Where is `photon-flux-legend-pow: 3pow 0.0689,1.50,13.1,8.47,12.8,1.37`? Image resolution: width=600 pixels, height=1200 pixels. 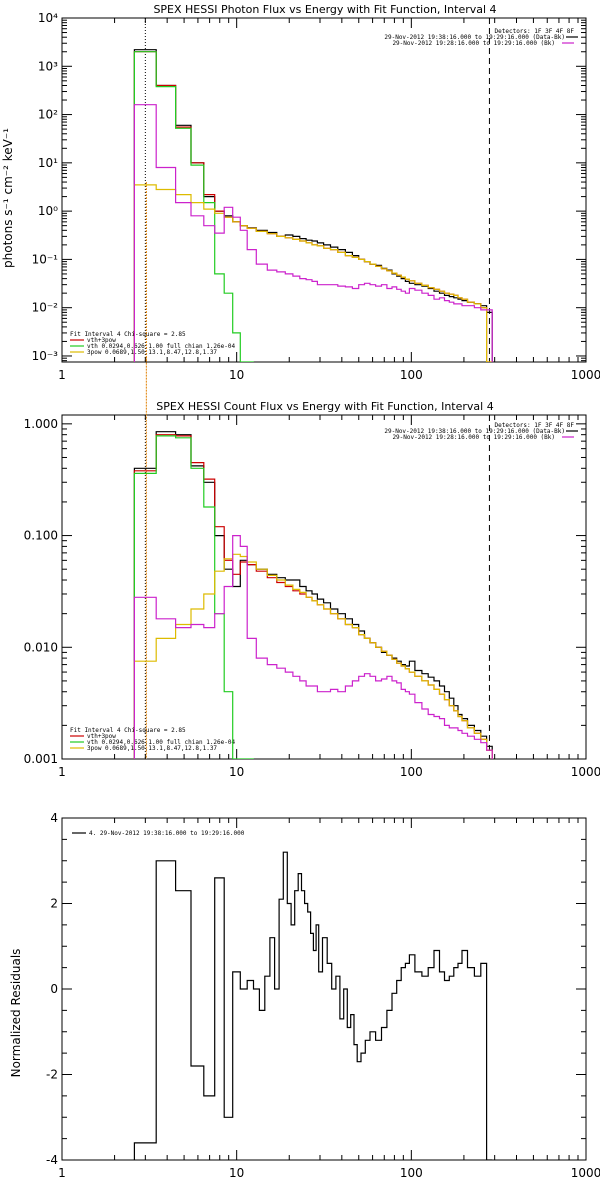 photon-flux-legend-pow: 3pow 0.0689,1.50,13.1,8.47,12.8,1.37 is located at coordinates (152, 352).